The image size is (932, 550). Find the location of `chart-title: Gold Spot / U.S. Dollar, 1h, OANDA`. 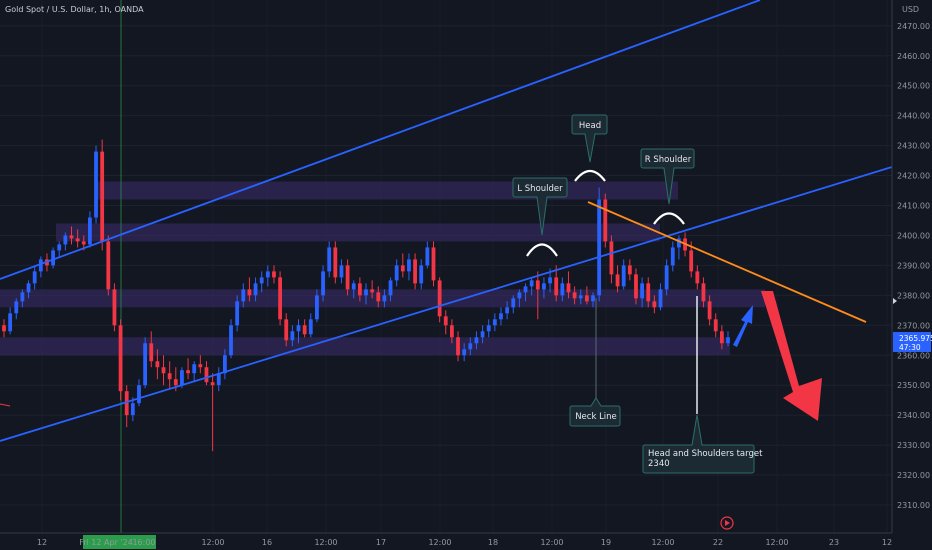

chart-title: Gold Spot / U.S. Dollar, 1h, OANDA is located at coordinates (74, 9).